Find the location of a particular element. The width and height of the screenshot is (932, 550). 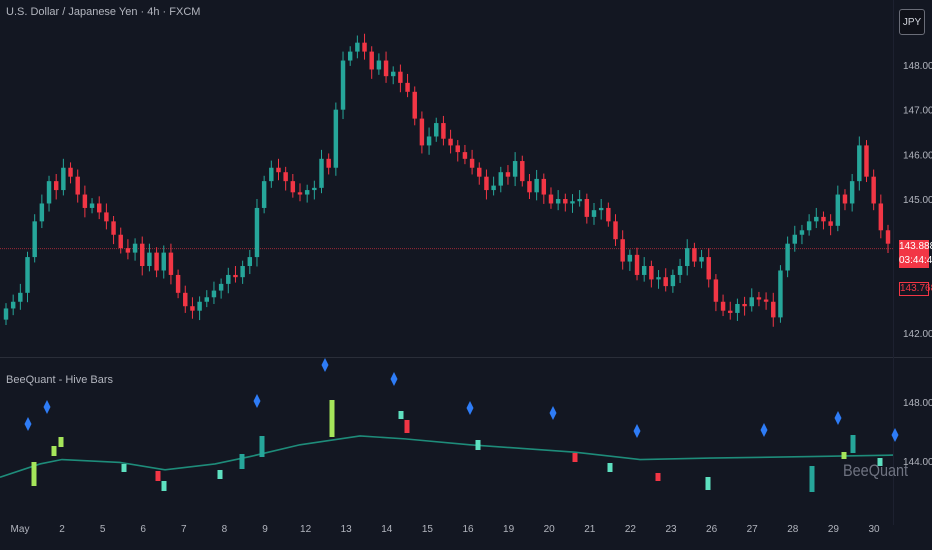

time-axis-label: 28 is located at coordinates (793, 529).